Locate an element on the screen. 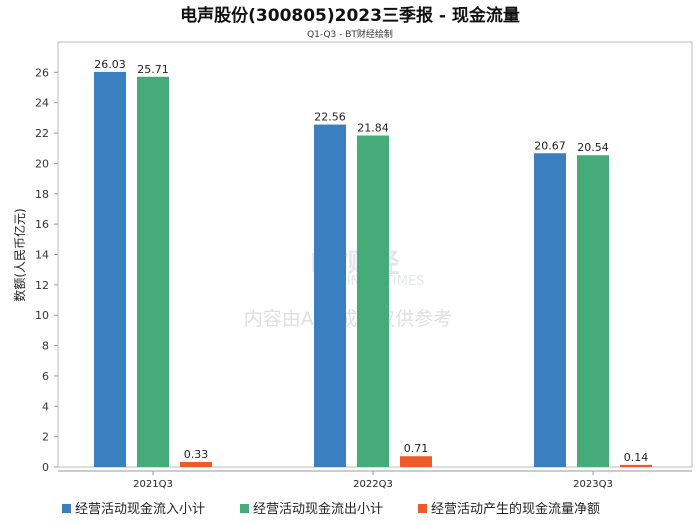 The height and width of the screenshot is (524, 700). data-label: 0.33 is located at coordinates (196, 454).